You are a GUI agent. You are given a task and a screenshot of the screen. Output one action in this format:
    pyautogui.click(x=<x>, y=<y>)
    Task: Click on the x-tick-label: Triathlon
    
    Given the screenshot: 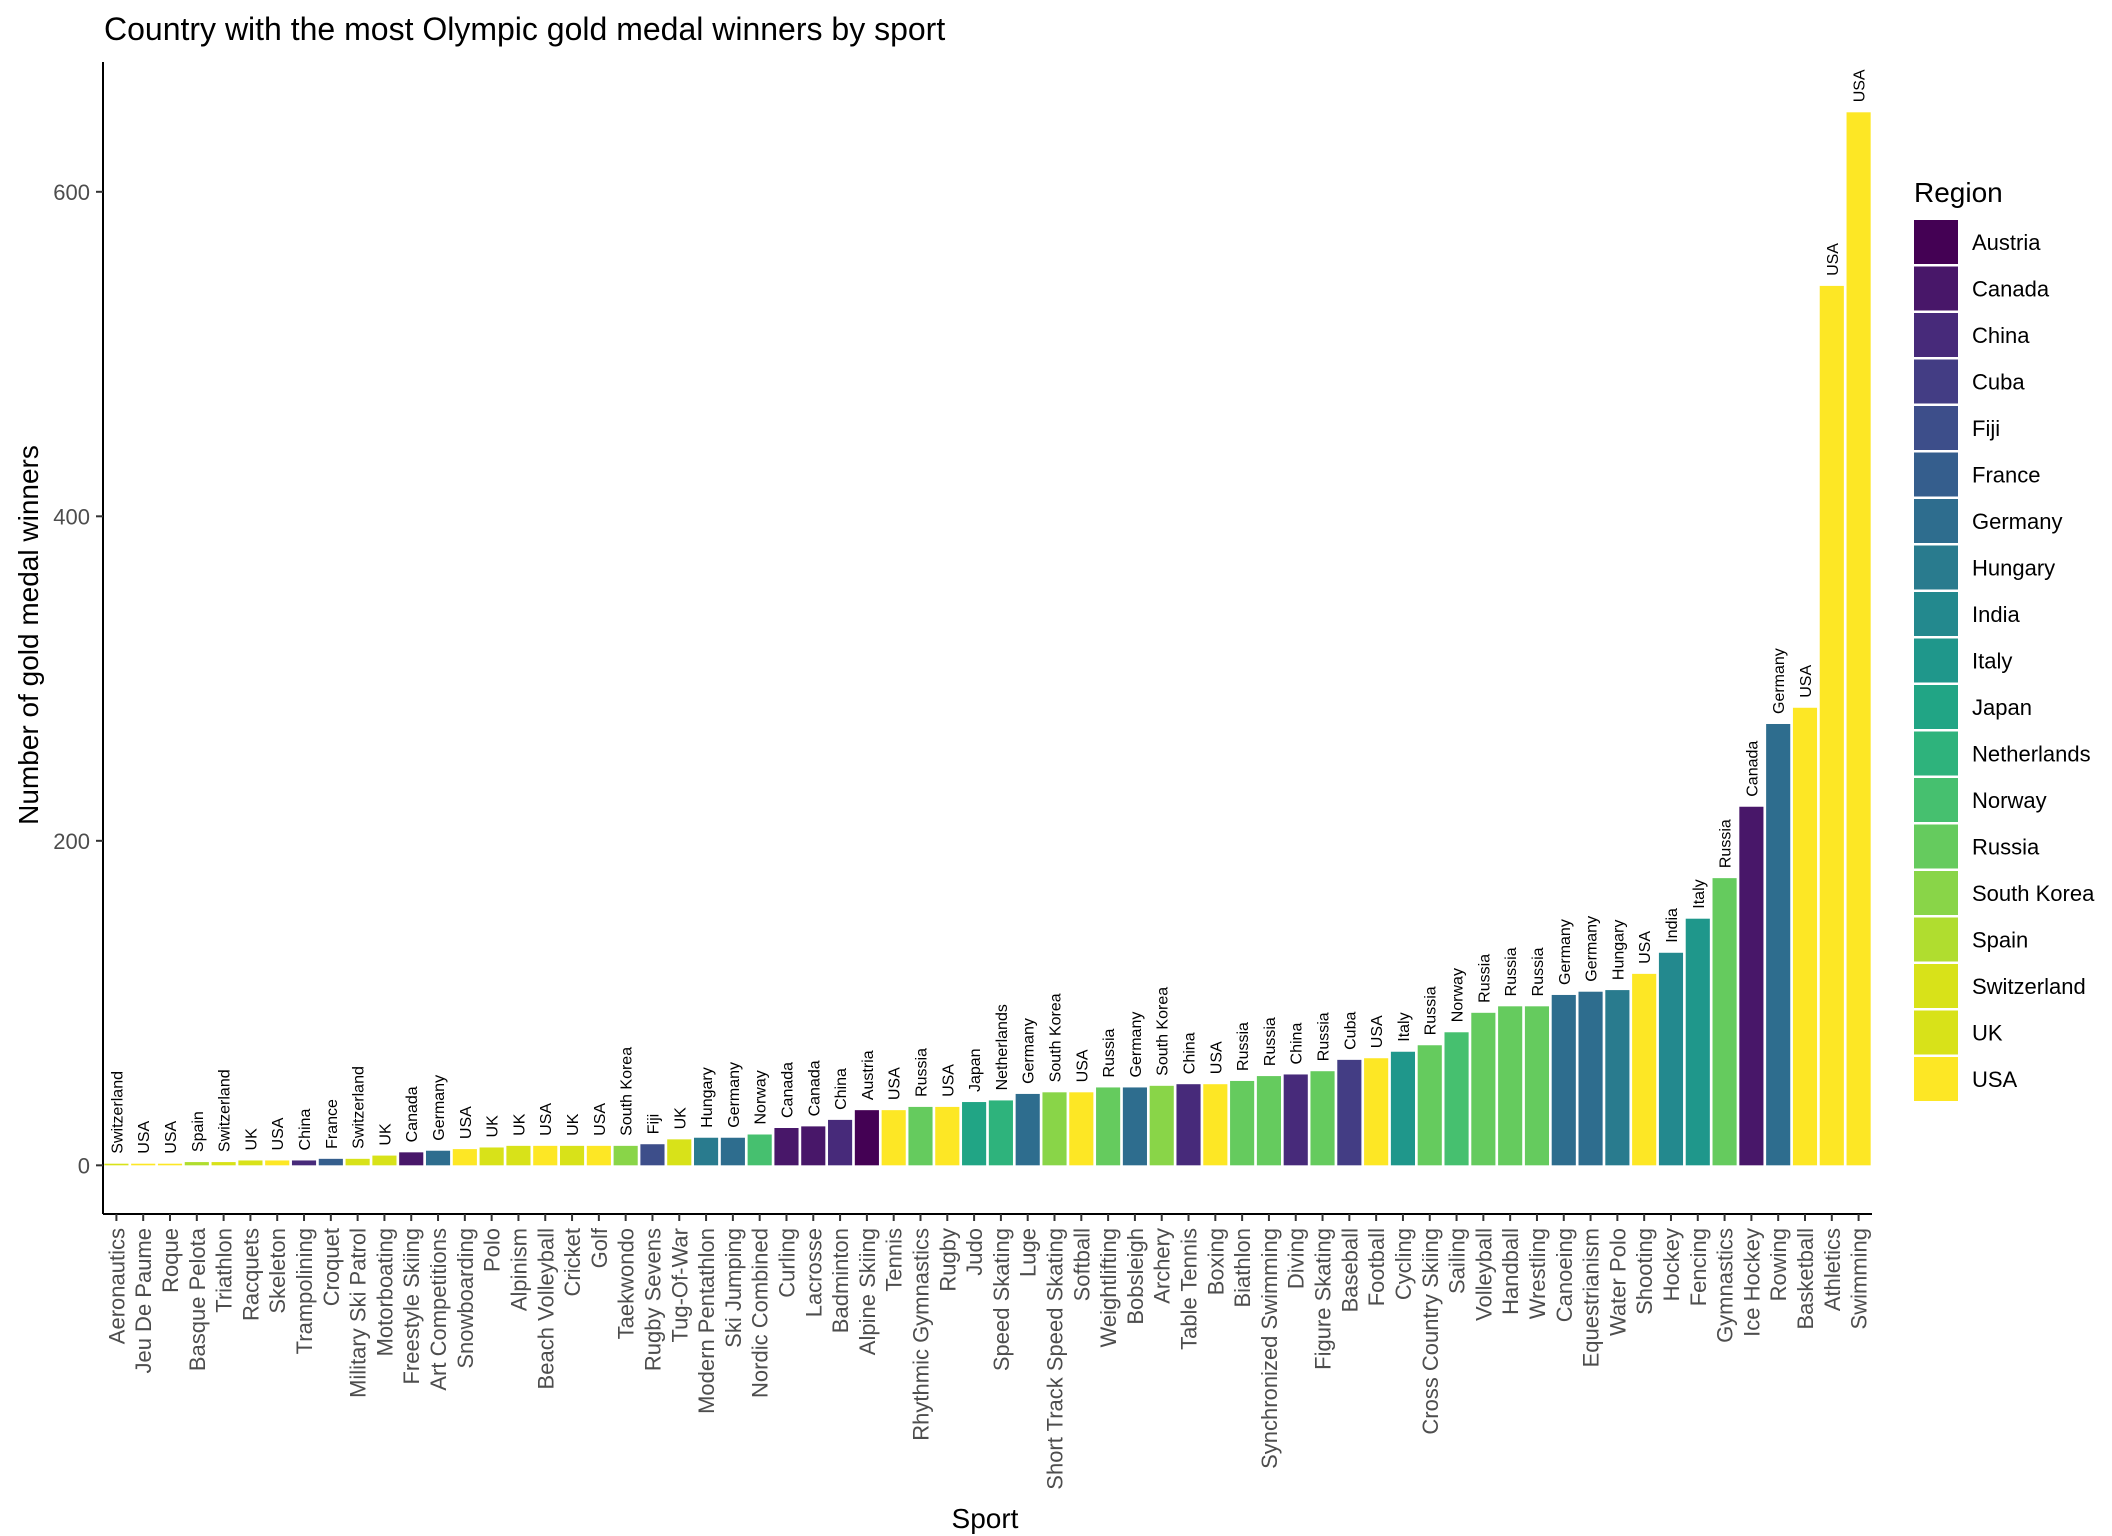 What is the action you would take?
    pyautogui.click(x=224, y=1270)
    